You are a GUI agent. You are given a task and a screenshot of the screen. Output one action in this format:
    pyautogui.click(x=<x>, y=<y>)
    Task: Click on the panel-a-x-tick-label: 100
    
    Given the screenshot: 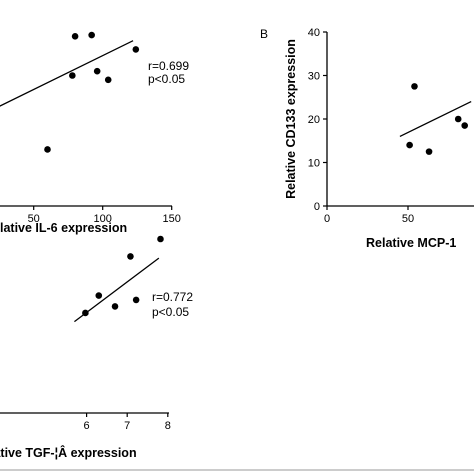 What is the action you would take?
    pyautogui.click(x=103, y=219)
    